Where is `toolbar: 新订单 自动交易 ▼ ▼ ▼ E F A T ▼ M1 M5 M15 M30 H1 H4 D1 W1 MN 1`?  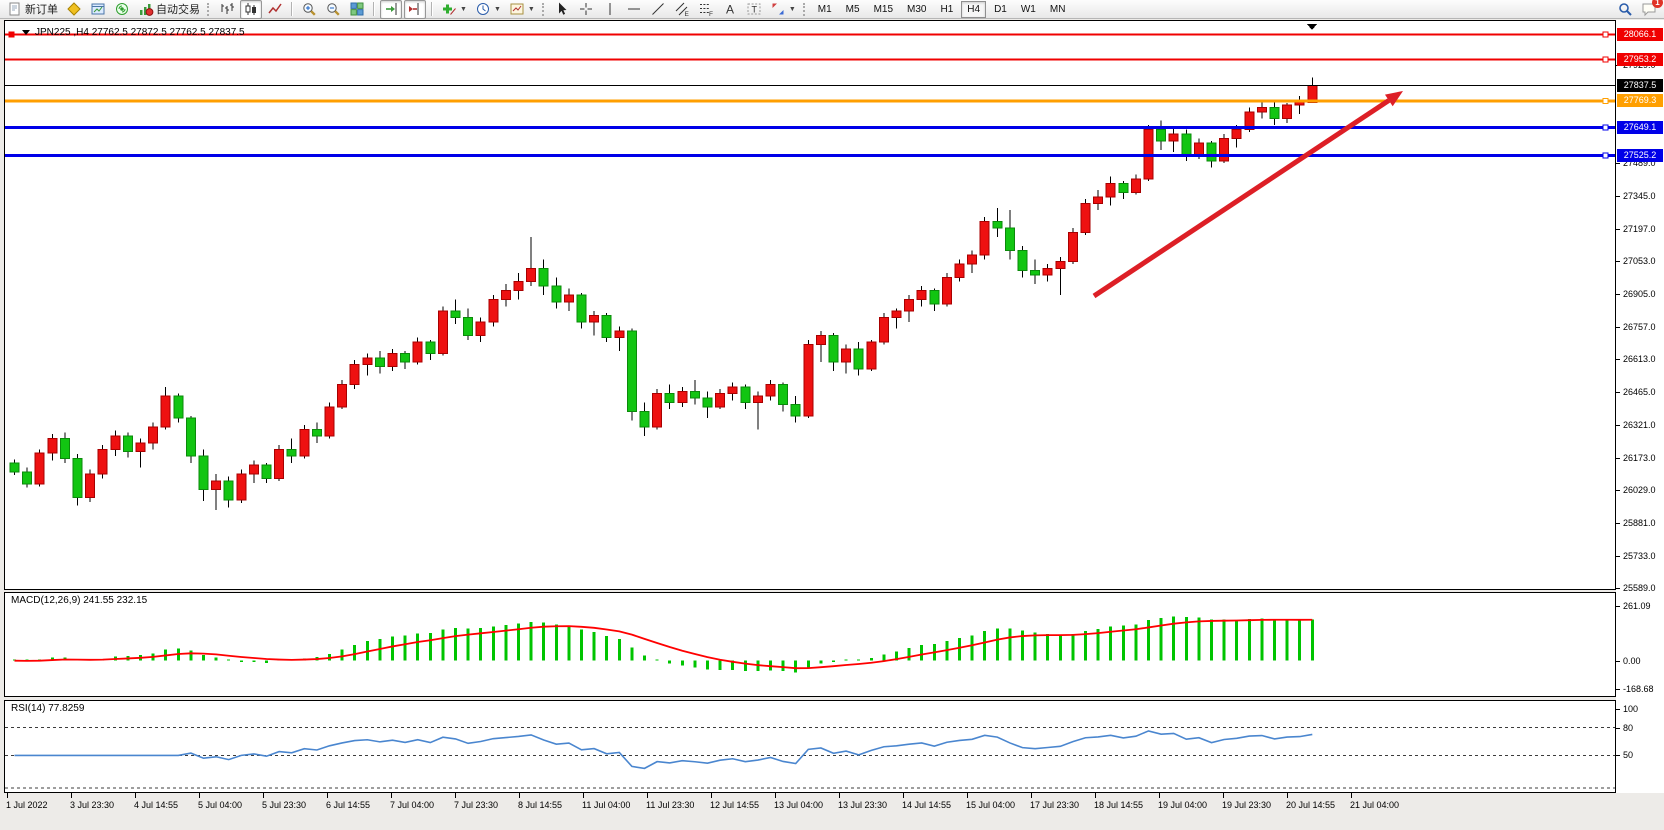 toolbar: 新订单 自动交易 ▼ ▼ ▼ E F A T ▼ M1 M5 M15 M30 H1 H4 D1 W1 MN 1 is located at coordinates (832, 9).